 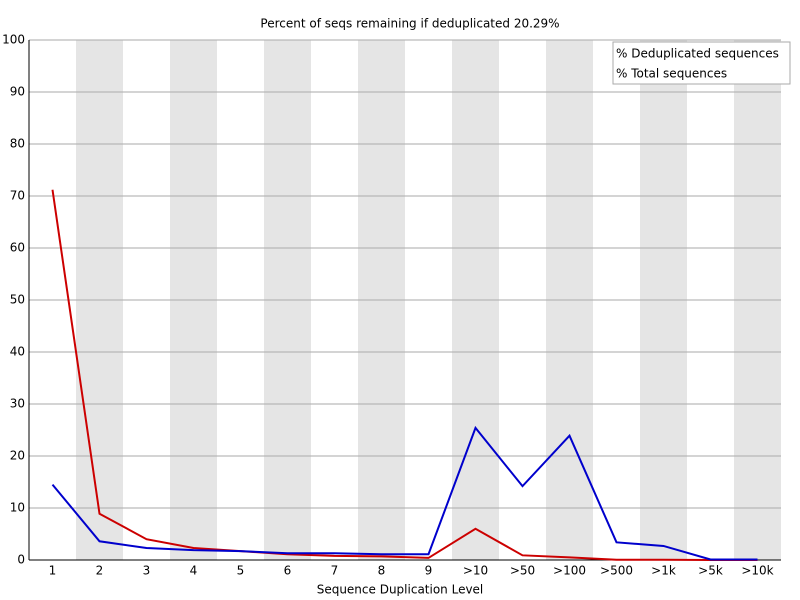 What do you see at coordinates (400, 590) in the screenshot?
I see `x-axis-label: Sequence Duplication Level` at bounding box center [400, 590].